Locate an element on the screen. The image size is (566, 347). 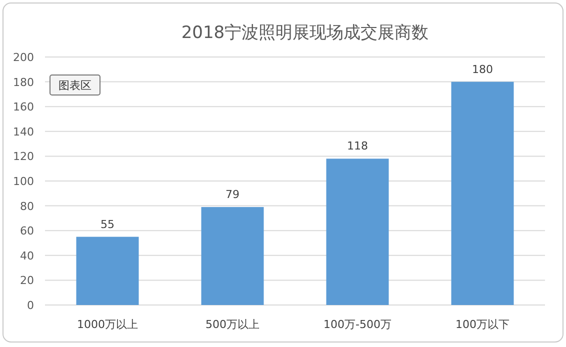
data-label: 180 is located at coordinates (482, 69).